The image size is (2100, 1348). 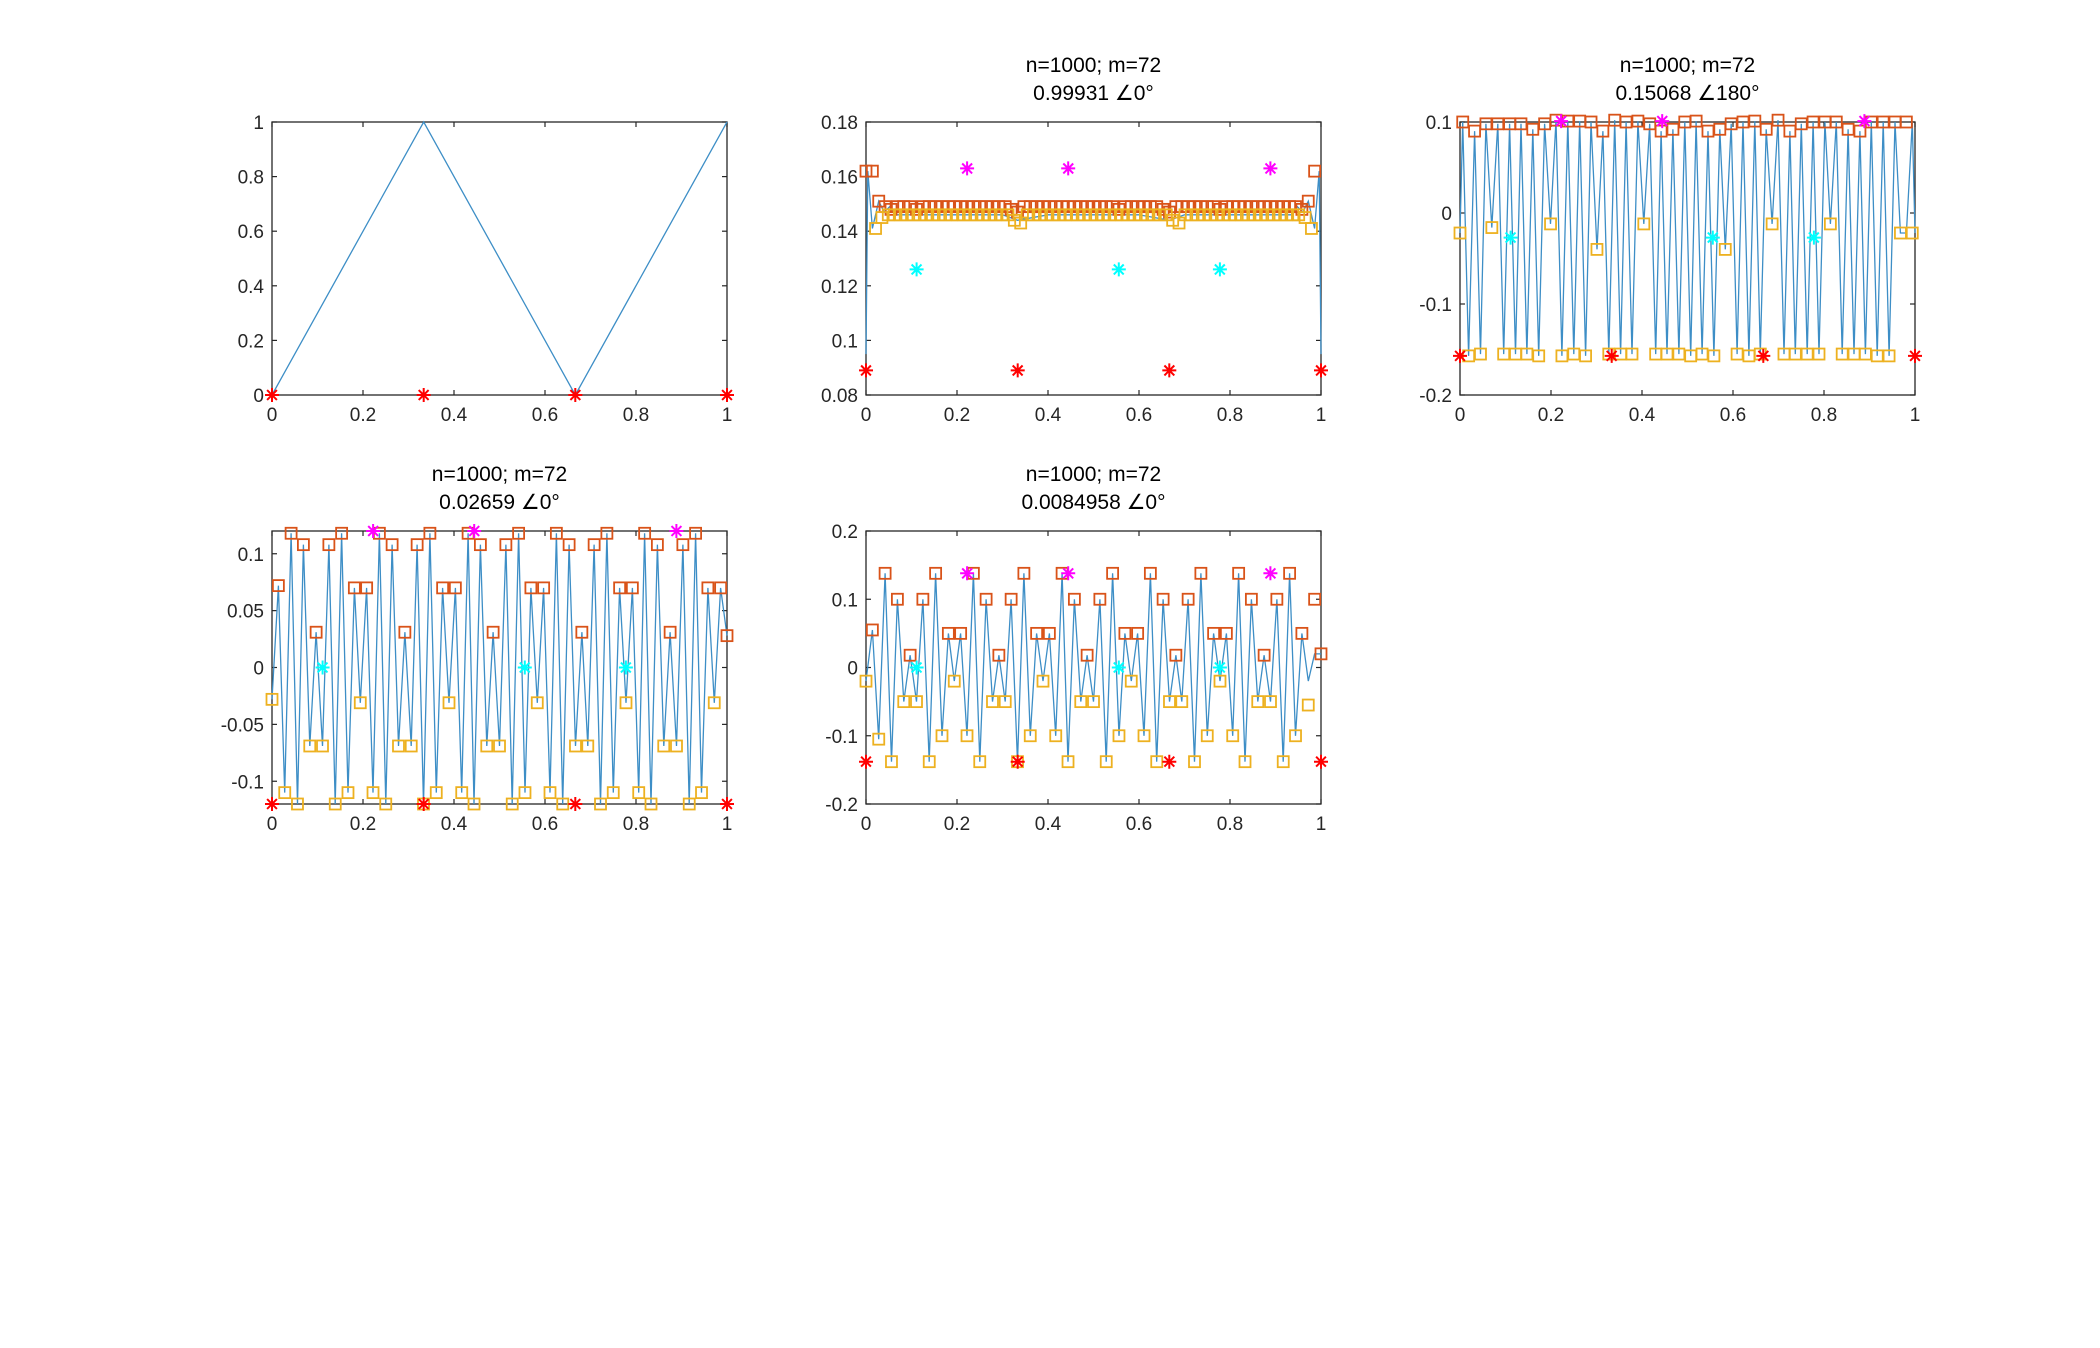 I want to click on y-tick-label: 0.08, so click(x=839, y=396).